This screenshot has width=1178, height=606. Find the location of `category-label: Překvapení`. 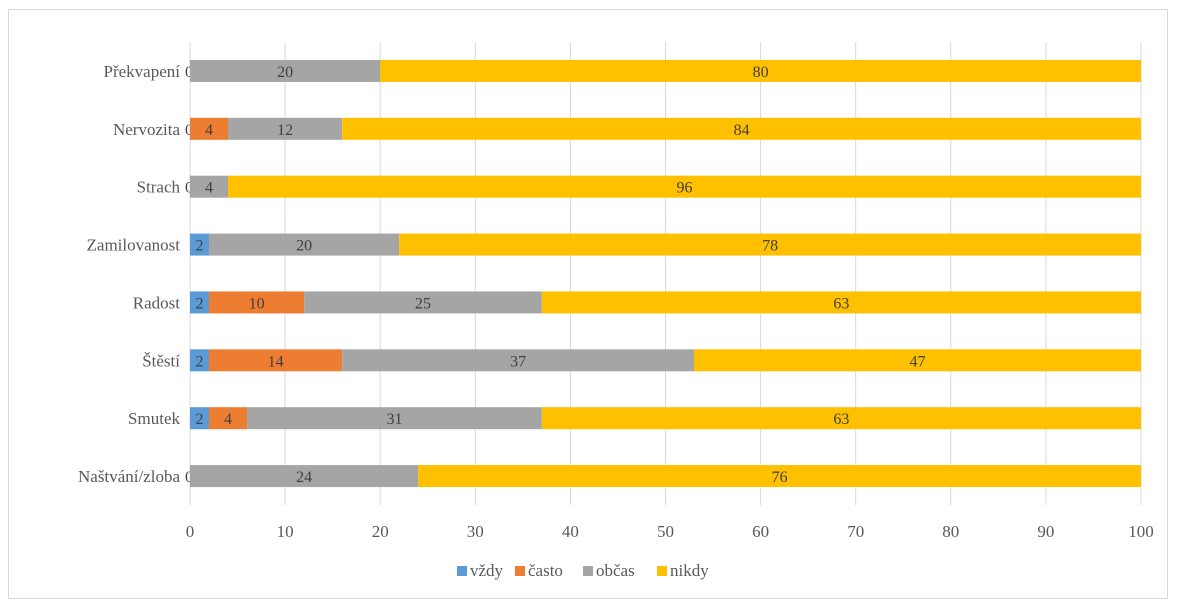

category-label: Překvapení is located at coordinates (142, 71).